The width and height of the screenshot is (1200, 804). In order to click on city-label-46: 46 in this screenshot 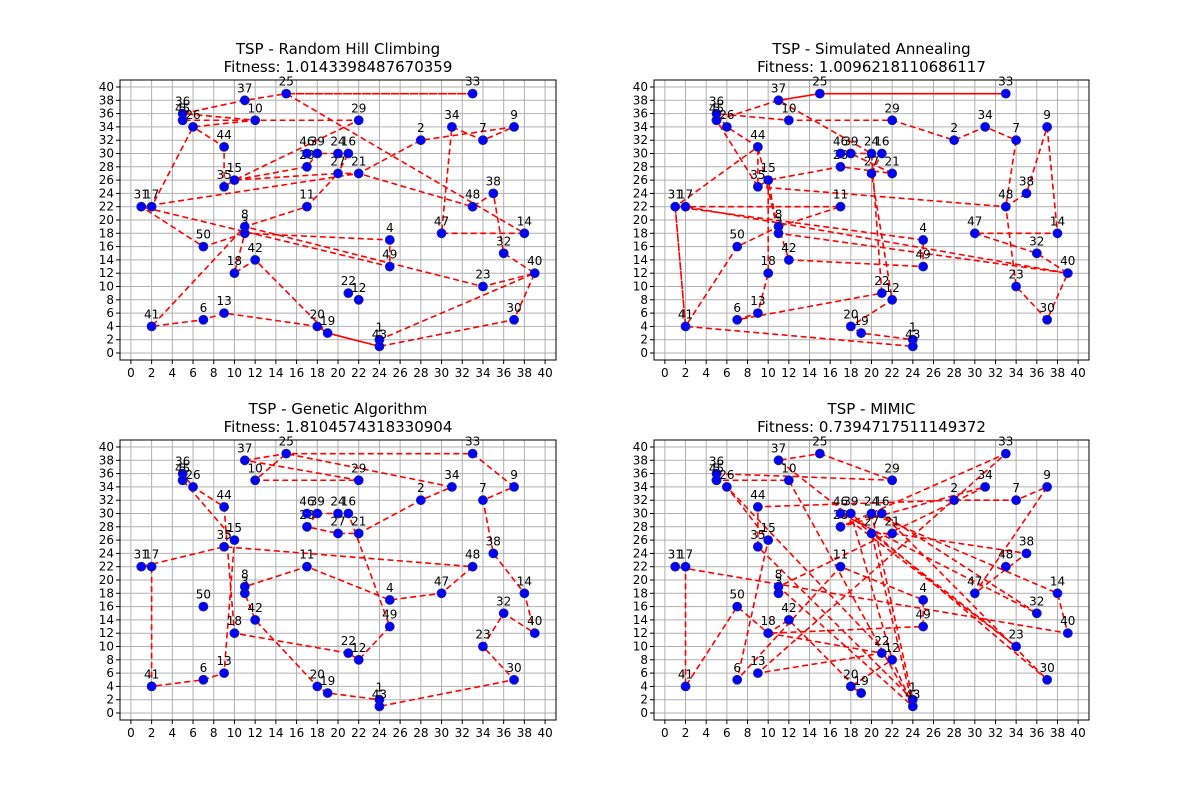, I will do `click(840, 502)`.